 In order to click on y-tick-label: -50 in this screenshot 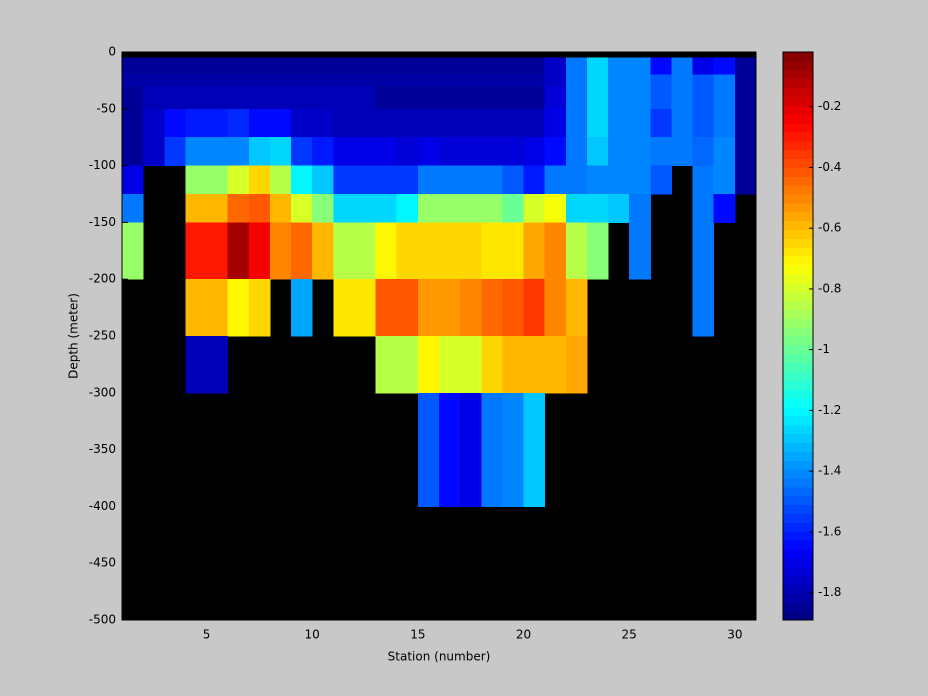, I will do `click(106, 108)`.